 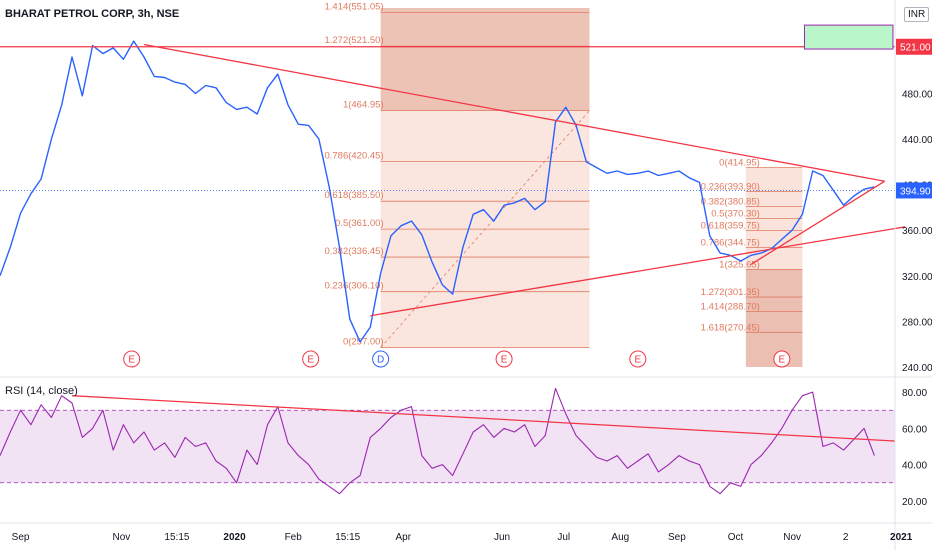 What do you see at coordinates (917, 322) in the screenshot?
I see `price-tick-label: 280.00` at bounding box center [917, 322].